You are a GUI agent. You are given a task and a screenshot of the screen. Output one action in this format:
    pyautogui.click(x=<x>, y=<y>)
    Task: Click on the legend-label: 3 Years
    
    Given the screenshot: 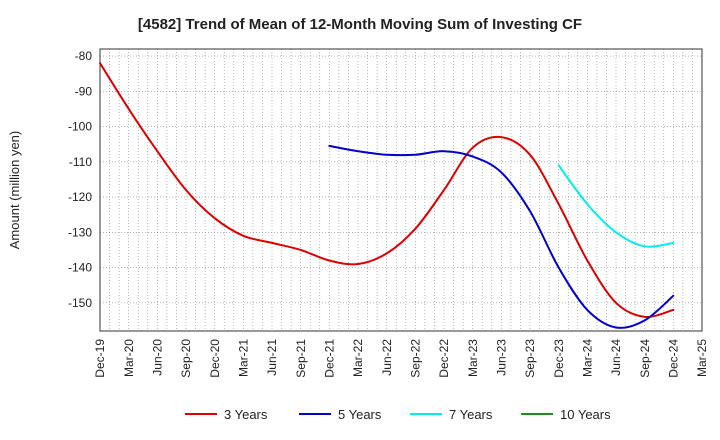 What is the action you would take?
    pyautogui.click(x=246, y=414)
    